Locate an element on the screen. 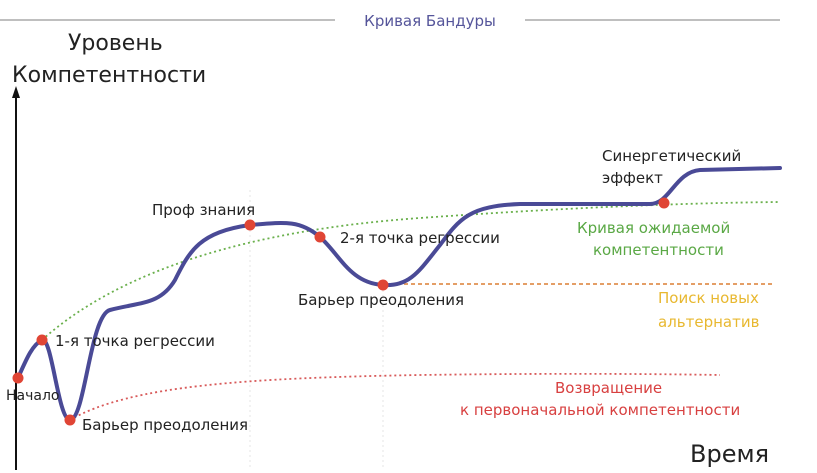 The image size is (817, 473). point-label: Синергетический is located at coordinates (671, 156).